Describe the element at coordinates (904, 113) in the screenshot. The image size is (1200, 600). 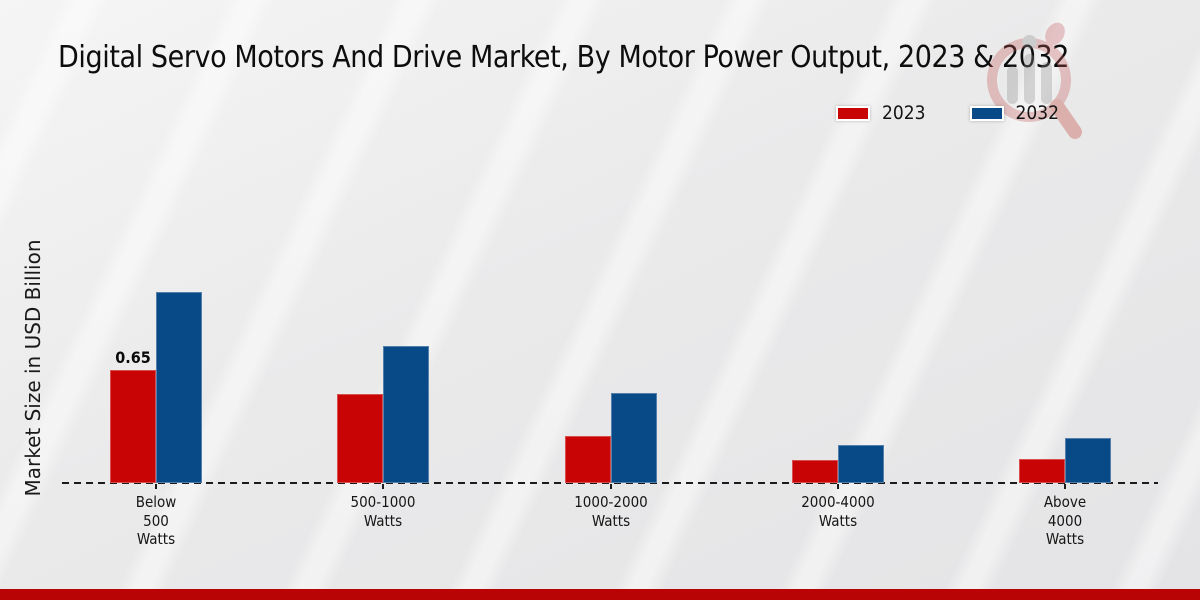
I see `legend-label-2023: 2023` at that location.